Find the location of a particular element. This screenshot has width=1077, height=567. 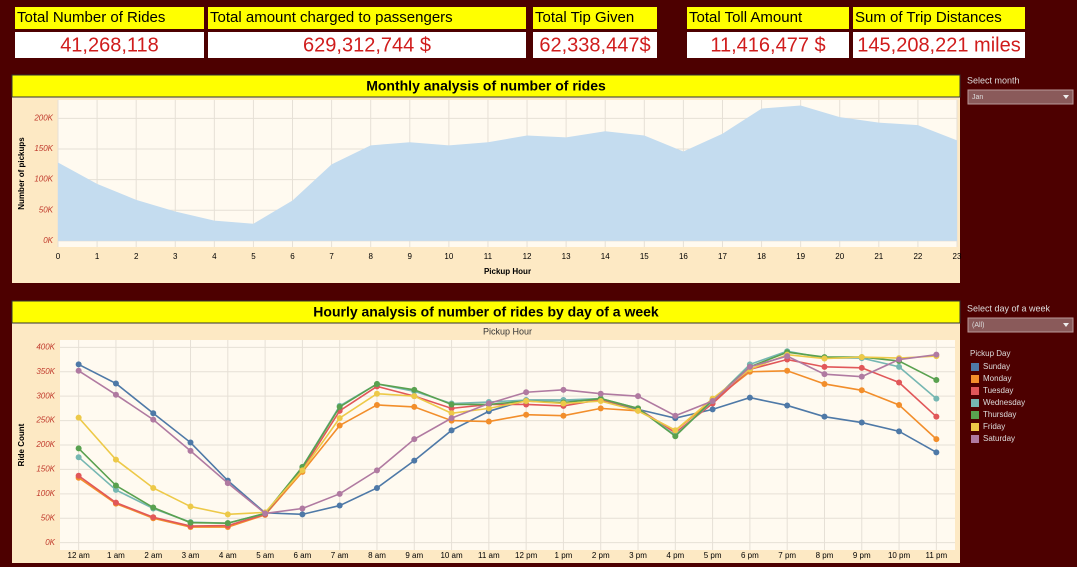

x-tick-label: 16 is located at coordinates (683, 256).